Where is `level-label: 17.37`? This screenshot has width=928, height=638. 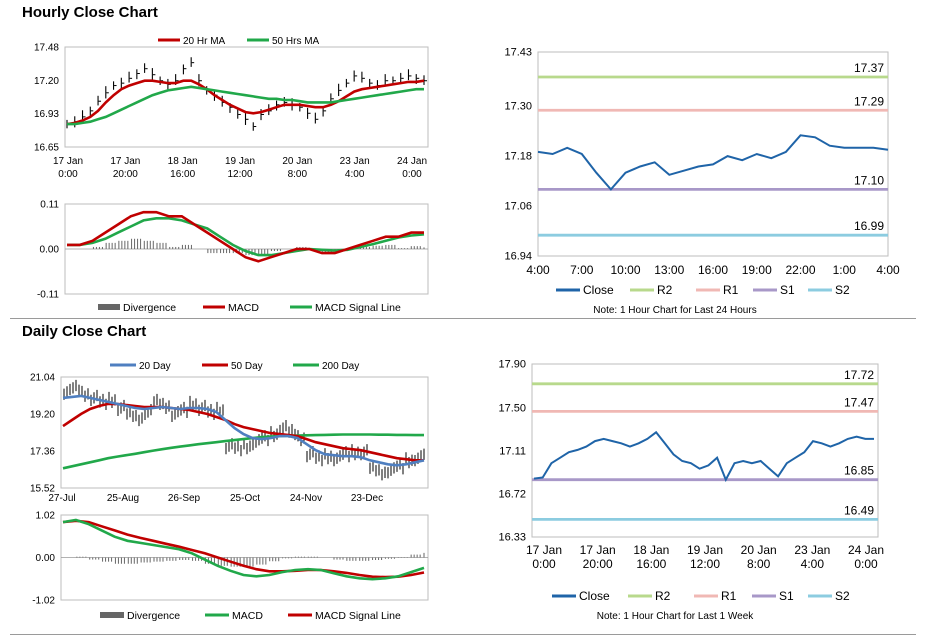
level-label: 17.37 is located at coordinates (869, 68).